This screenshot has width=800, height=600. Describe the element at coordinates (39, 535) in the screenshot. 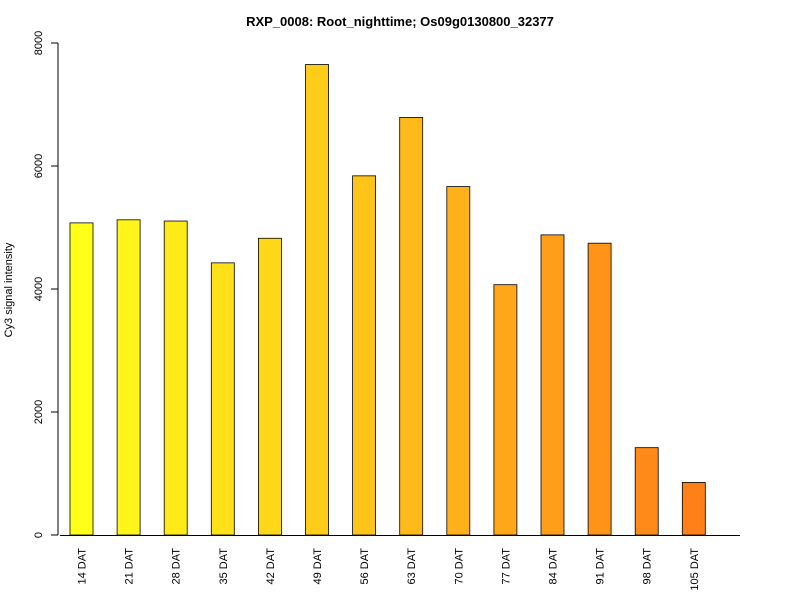

I see `y-tick-label: 0` at that location.